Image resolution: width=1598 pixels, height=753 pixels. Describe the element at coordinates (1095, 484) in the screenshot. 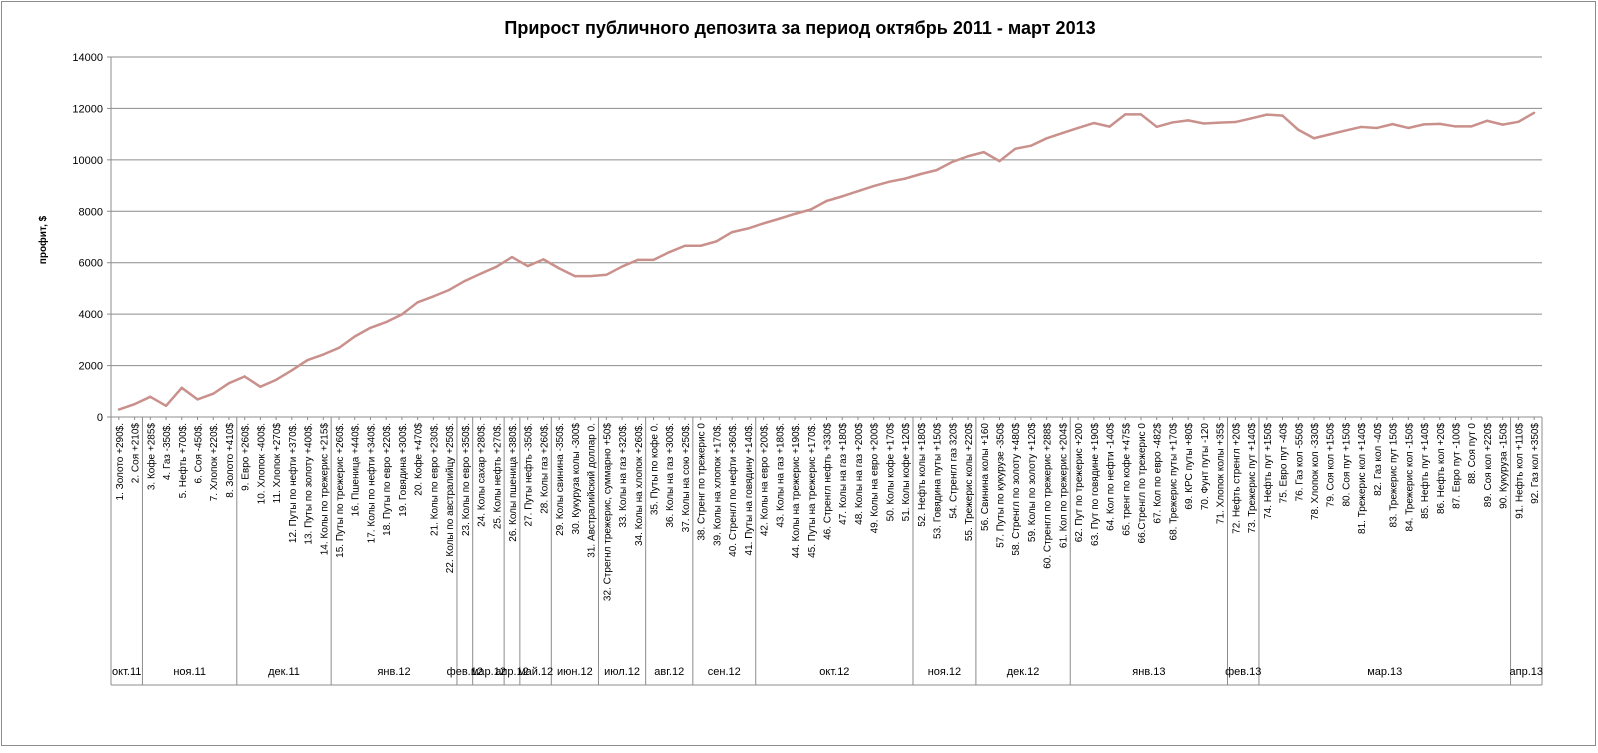

I see `x-tick-label: 63. Пут по говядине +190$` at that location.